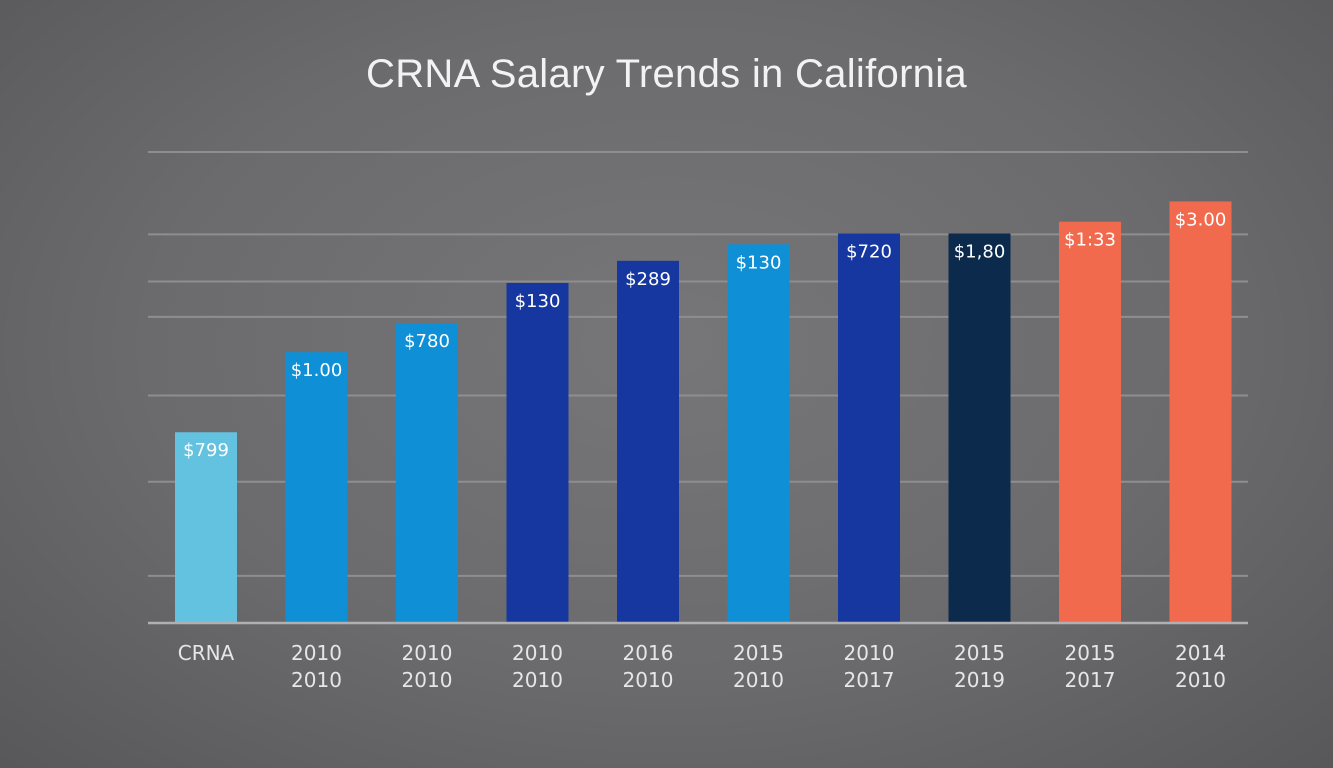 Image resolution: width=1333 pixels, height=768 pixels. Describe the element at coordinates (317, 370) in the screenshot. I see `bar-value-label: $1.00` at that location.